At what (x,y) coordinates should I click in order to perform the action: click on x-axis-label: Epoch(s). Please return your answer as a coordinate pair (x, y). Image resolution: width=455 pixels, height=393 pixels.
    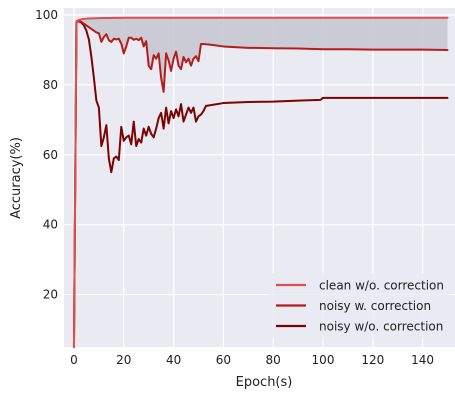
    Looking at the image, I should click on (264, 382).